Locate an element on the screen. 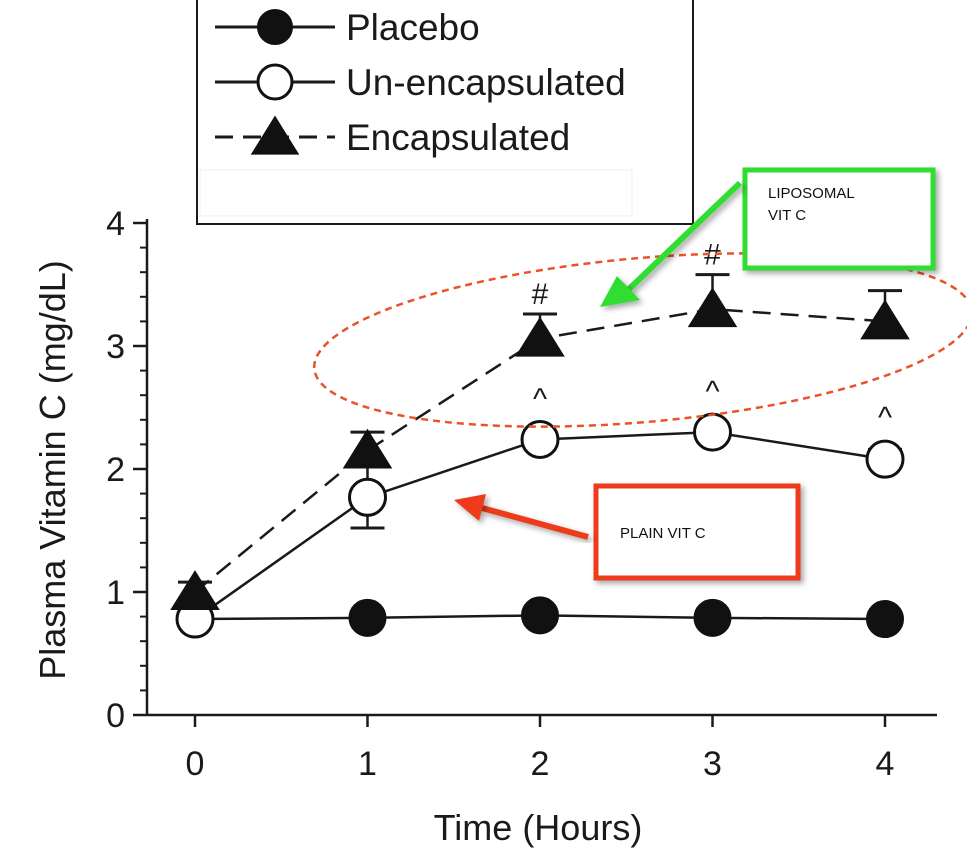 The image size is (967, 866). plain-callout-box is located at coordinates (697, 532).